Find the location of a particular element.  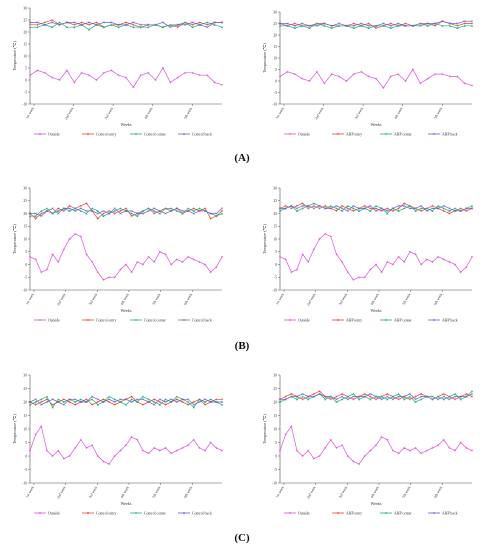

panel-label-c: (C) is located at coordinates (242, 538).